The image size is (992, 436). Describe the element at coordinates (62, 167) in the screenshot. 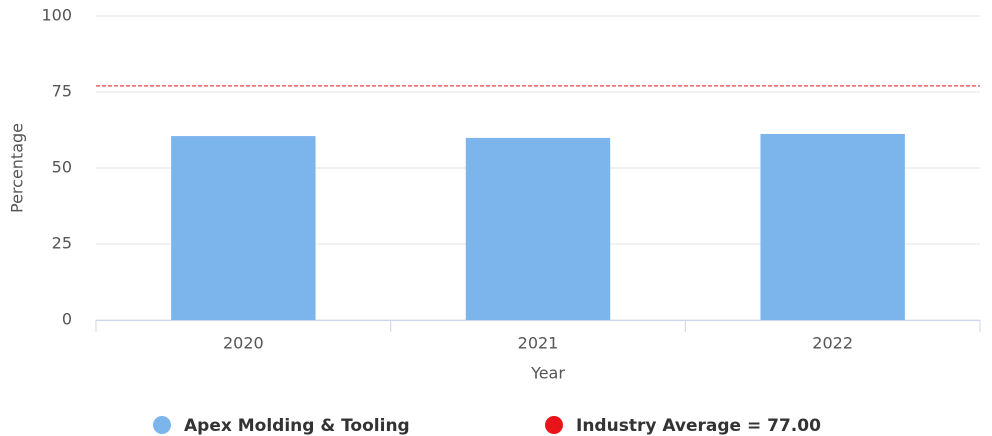

I see `y-tick-label: 50` at that location.